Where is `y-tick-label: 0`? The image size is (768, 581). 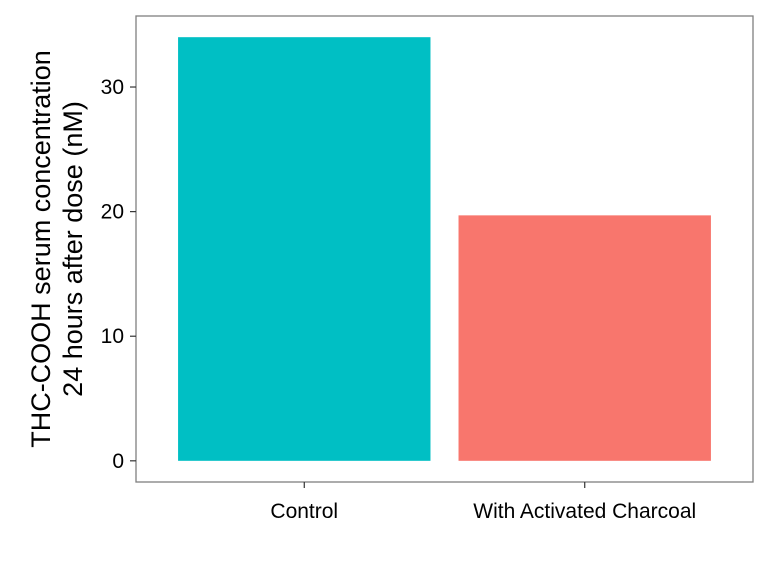 y-tick-label: 0 is located at coordinates (118, 461).